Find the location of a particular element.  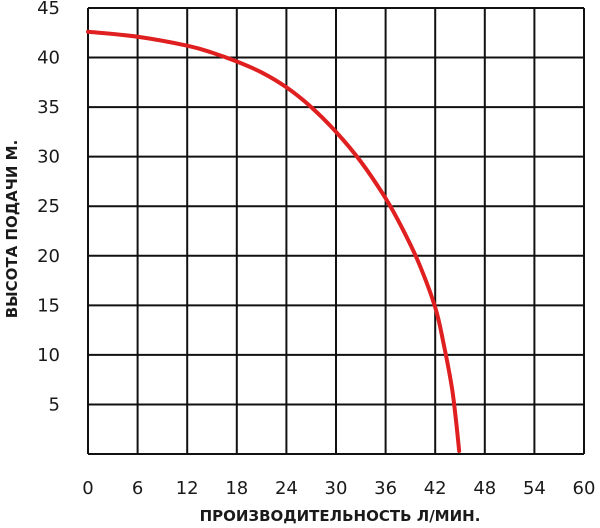

y-tick-label: 30 is located at coordinates (48, 157).